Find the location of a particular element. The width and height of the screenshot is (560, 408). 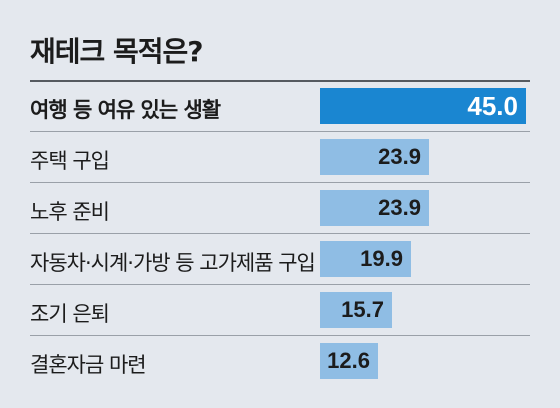

data-label: 15.7 is located at coordinates (362, 309).